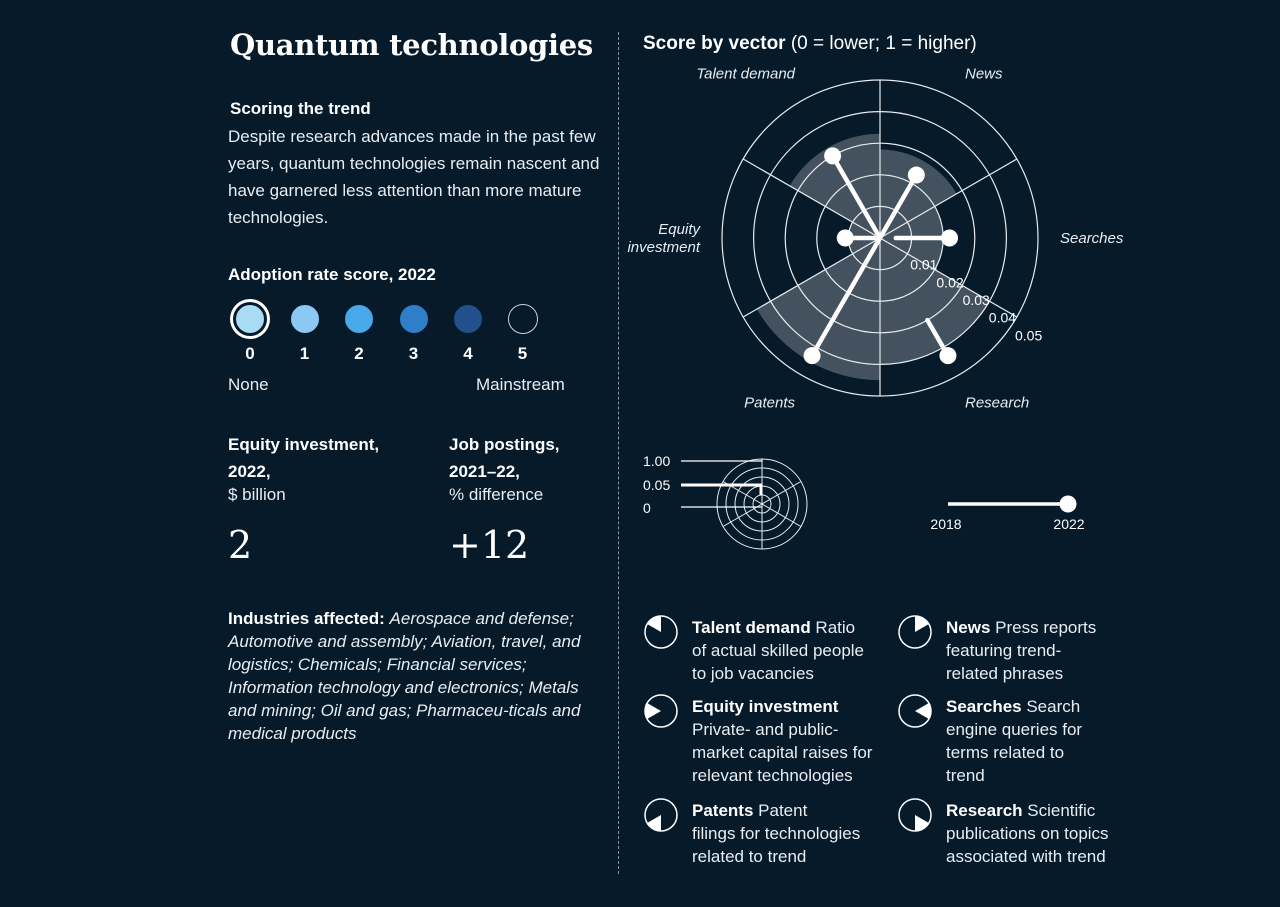  I want to click on legend-line: Research Scientific, so click(1021, 810).